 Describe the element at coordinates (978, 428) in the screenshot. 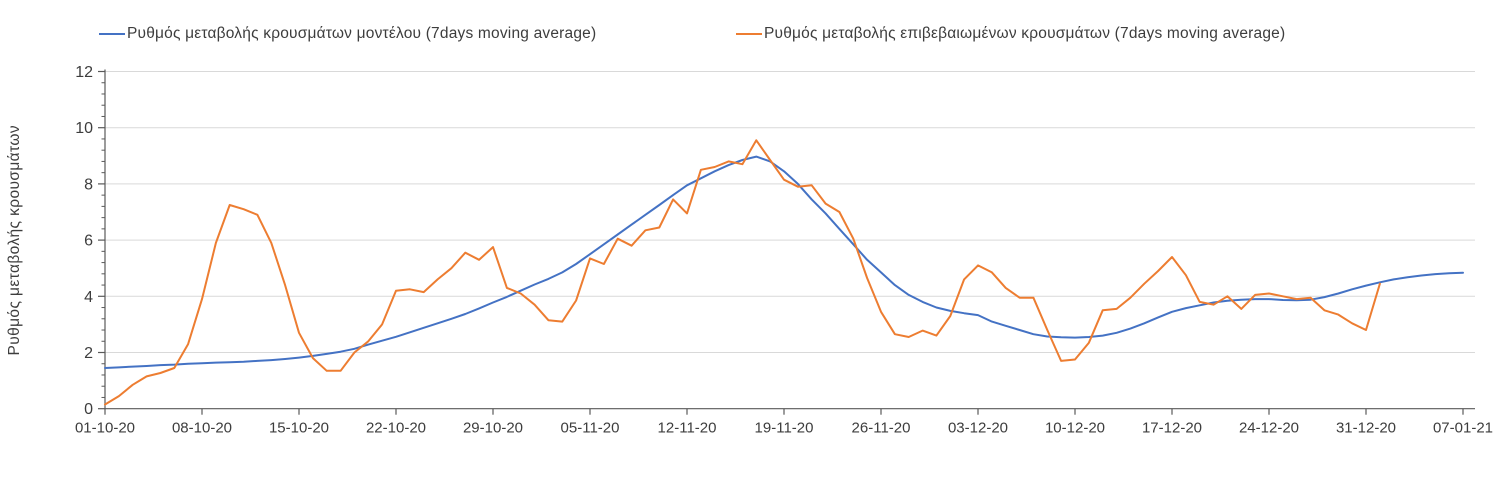

I see `x-tick-label: 03-12-20` at that location.